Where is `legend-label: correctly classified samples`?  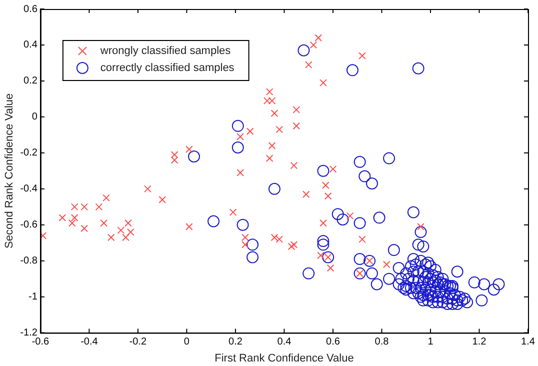 legend-label: correctly classified samples is located at coordinates (167, 68).